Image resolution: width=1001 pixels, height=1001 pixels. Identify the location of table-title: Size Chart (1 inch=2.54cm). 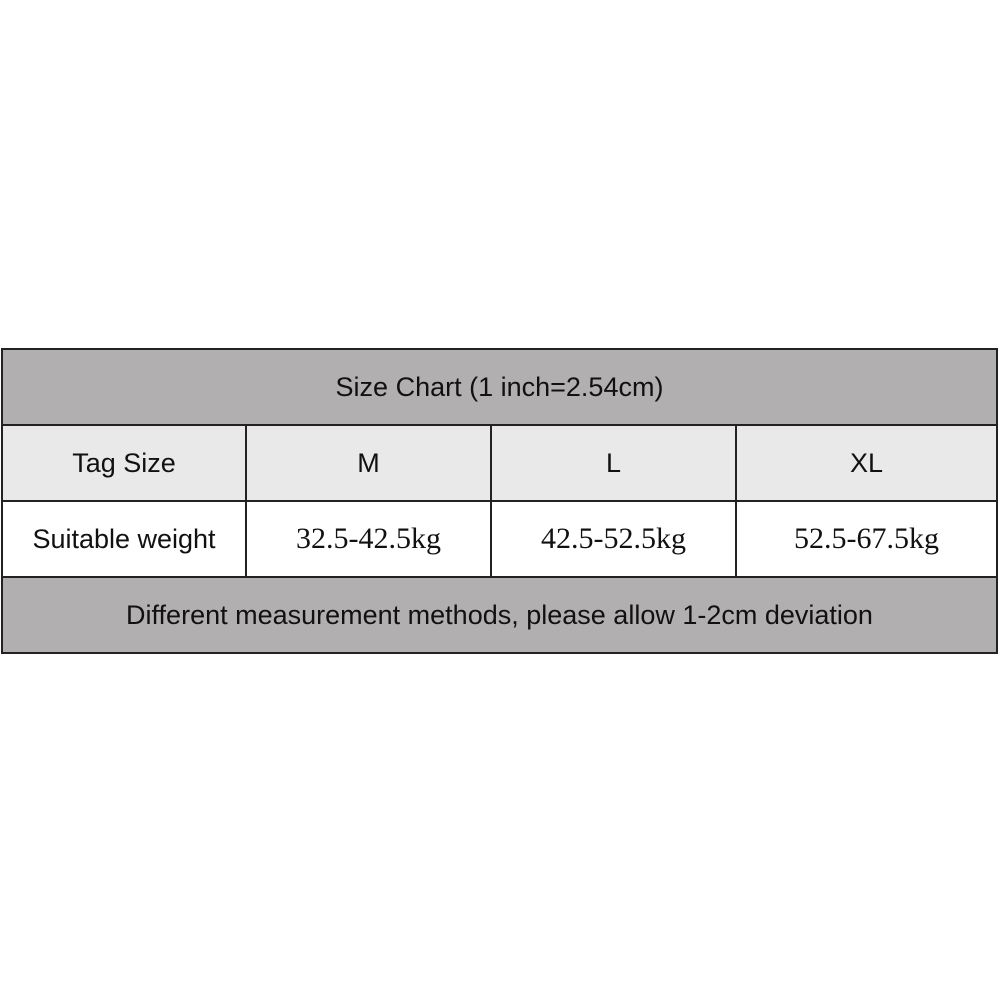
(499, 387).